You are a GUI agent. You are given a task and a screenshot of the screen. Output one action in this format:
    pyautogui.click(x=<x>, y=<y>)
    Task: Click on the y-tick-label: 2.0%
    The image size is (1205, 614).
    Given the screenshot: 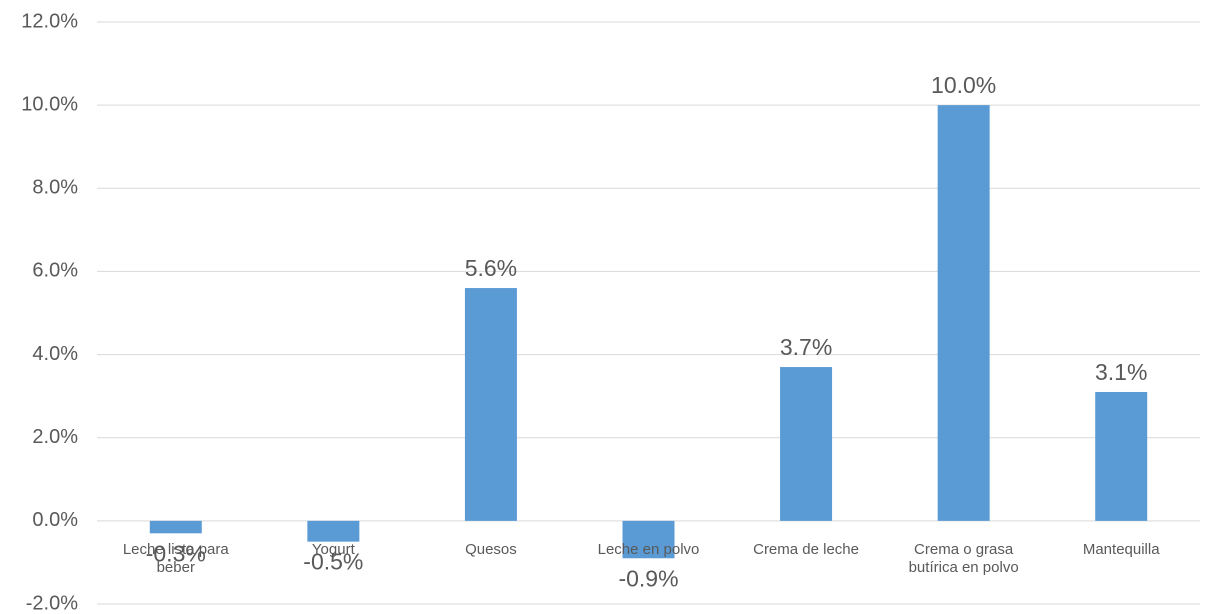 What is the action you would take?
    pyautogui.click(x=55, y=437)
    